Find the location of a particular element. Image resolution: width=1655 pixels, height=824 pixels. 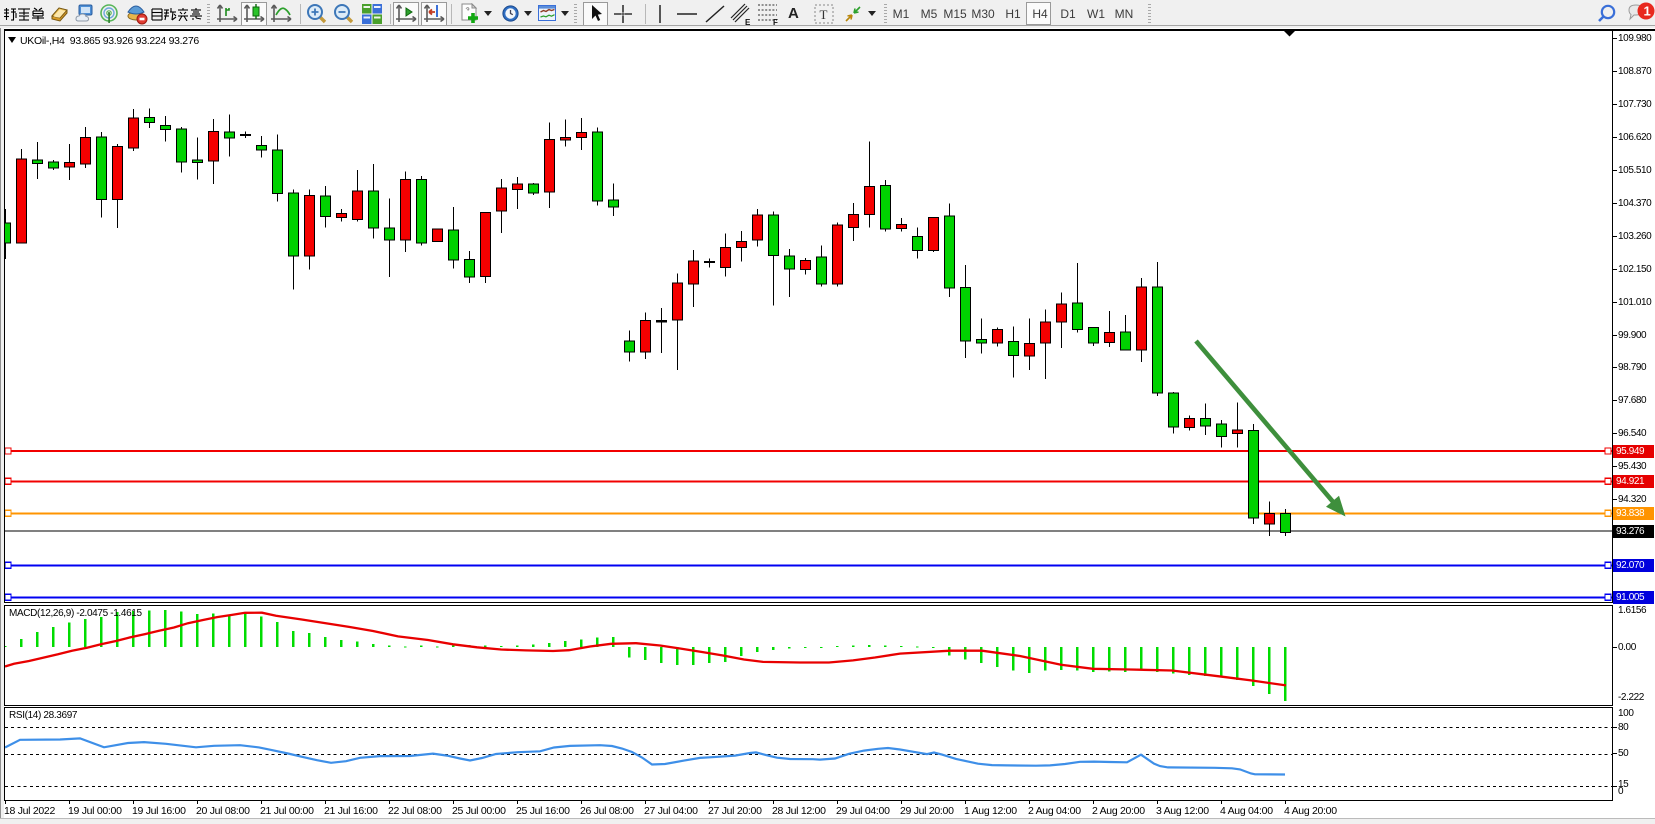

svg-text: F is located at coordinates (775, 22).